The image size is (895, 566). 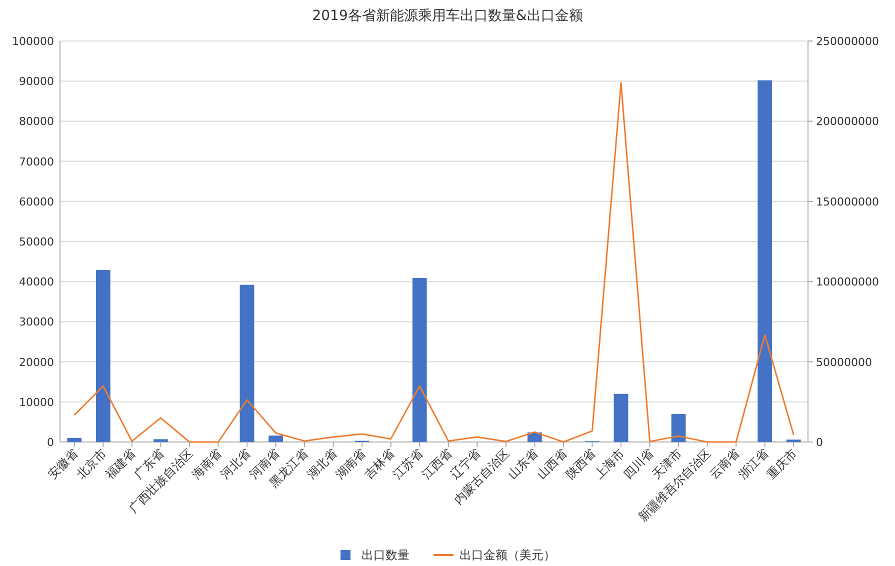 I want to click on y-tick-label: 0, so click(x=50, y=442).